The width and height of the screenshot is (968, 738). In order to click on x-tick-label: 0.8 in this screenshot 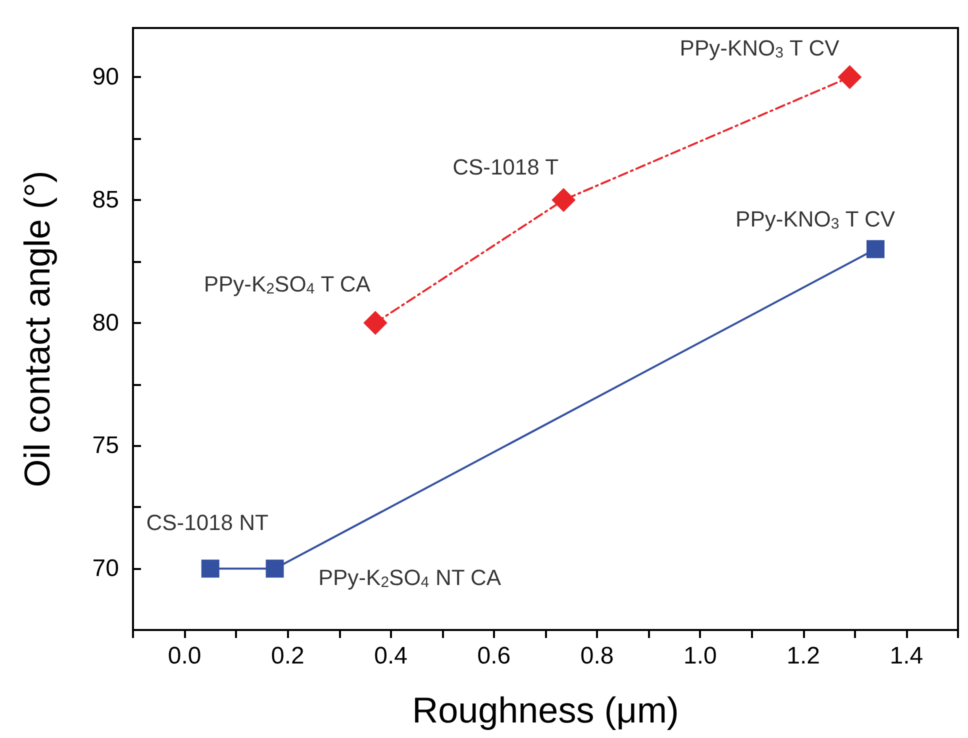, I will do `click(597, 656)`.